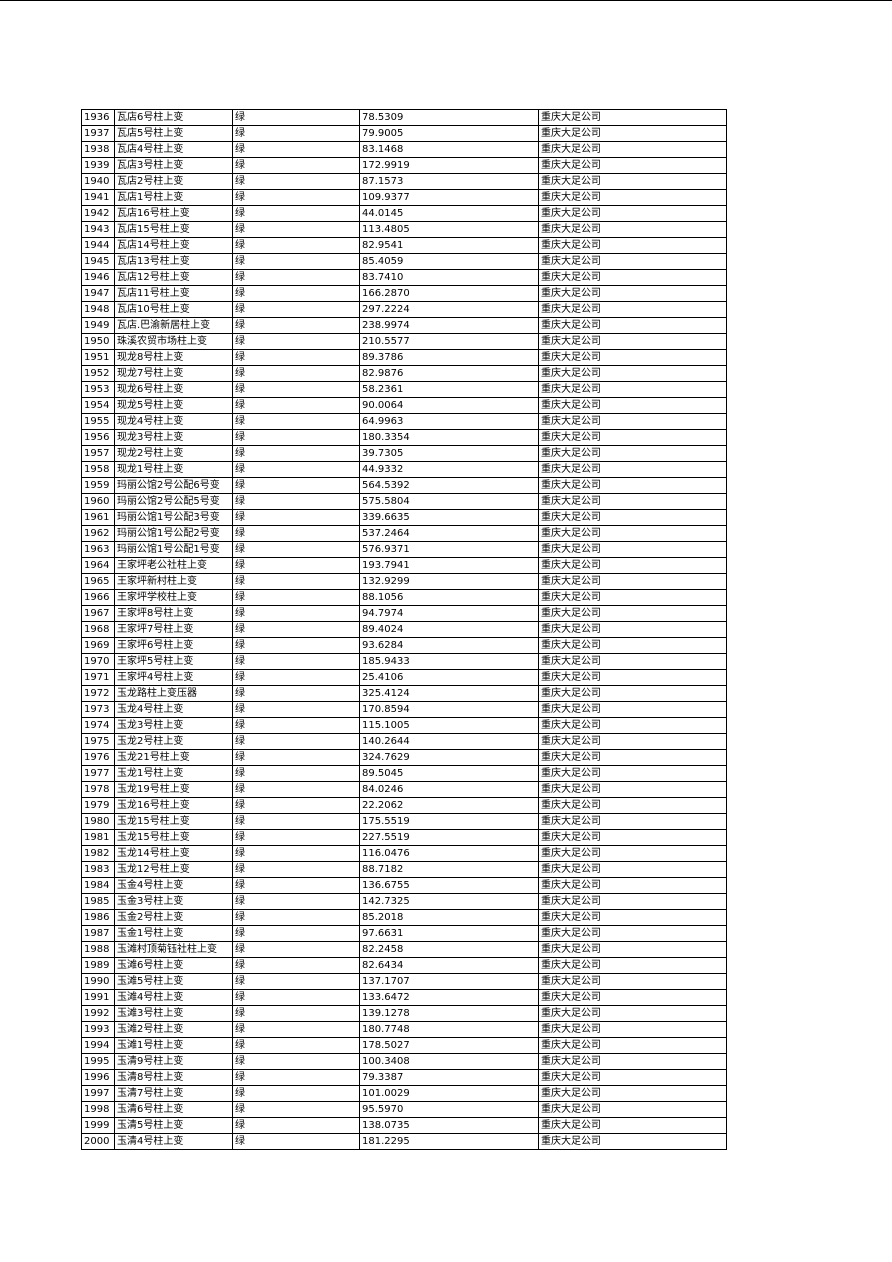 This screenshot has width=892, height=1262. I want to click on row-number: 1985, so click(98, 901).